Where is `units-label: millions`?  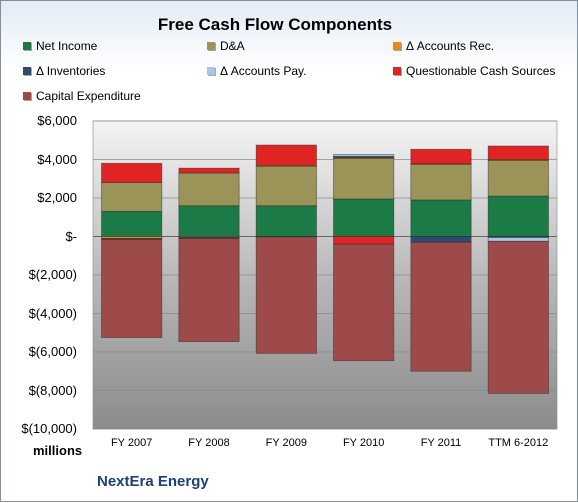
units-label: millions is located at coordinates (58, 450).